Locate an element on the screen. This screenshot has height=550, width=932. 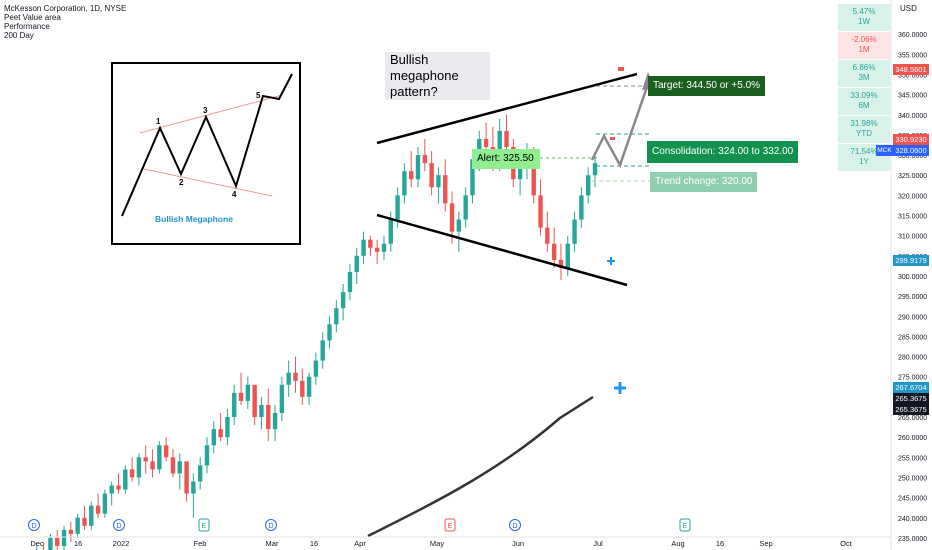
inset-point-3: 3 is located at coordinates (205, 110).